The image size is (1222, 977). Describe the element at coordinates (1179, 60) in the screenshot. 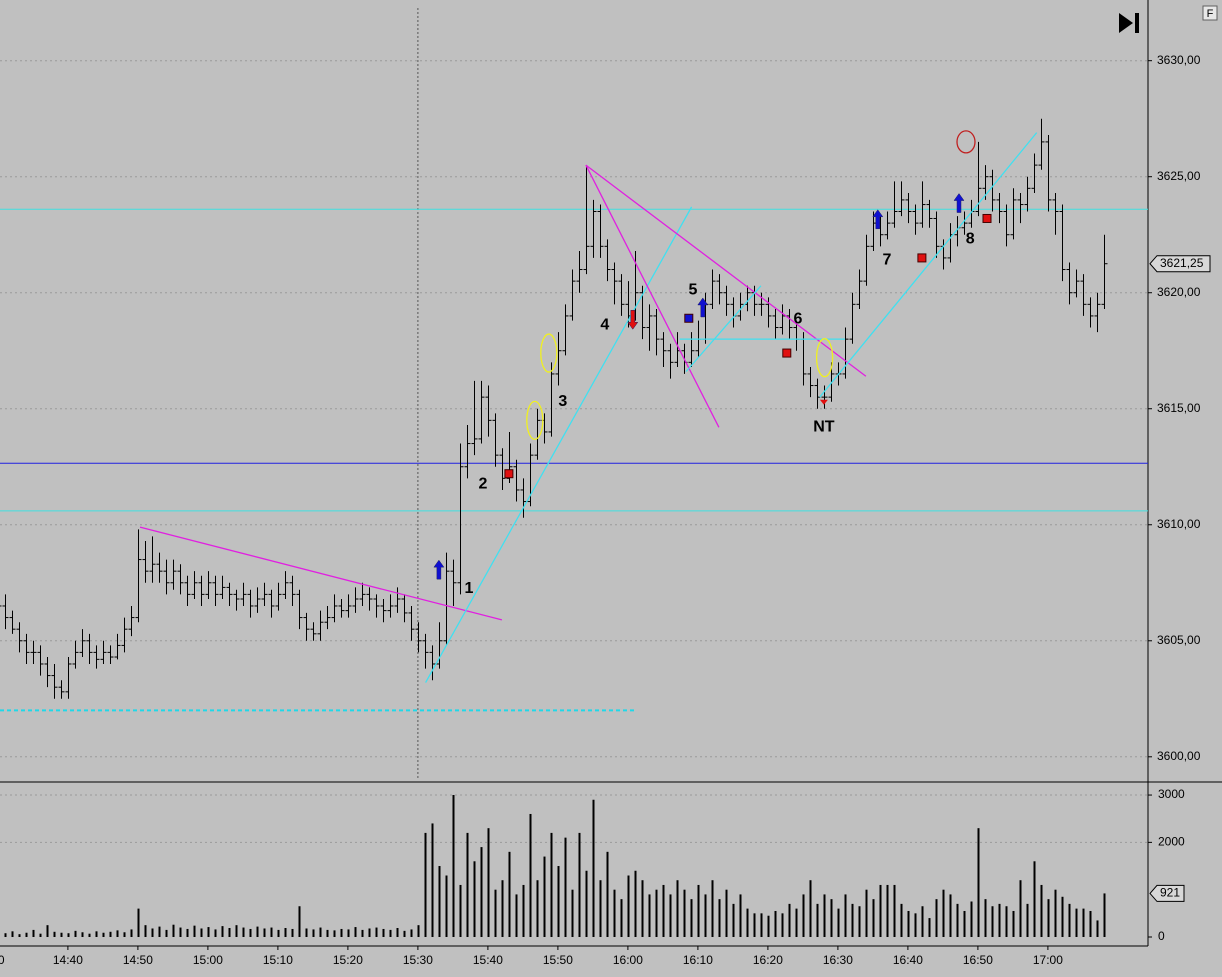

I see `y-tick-label: 3630,00` at that location.